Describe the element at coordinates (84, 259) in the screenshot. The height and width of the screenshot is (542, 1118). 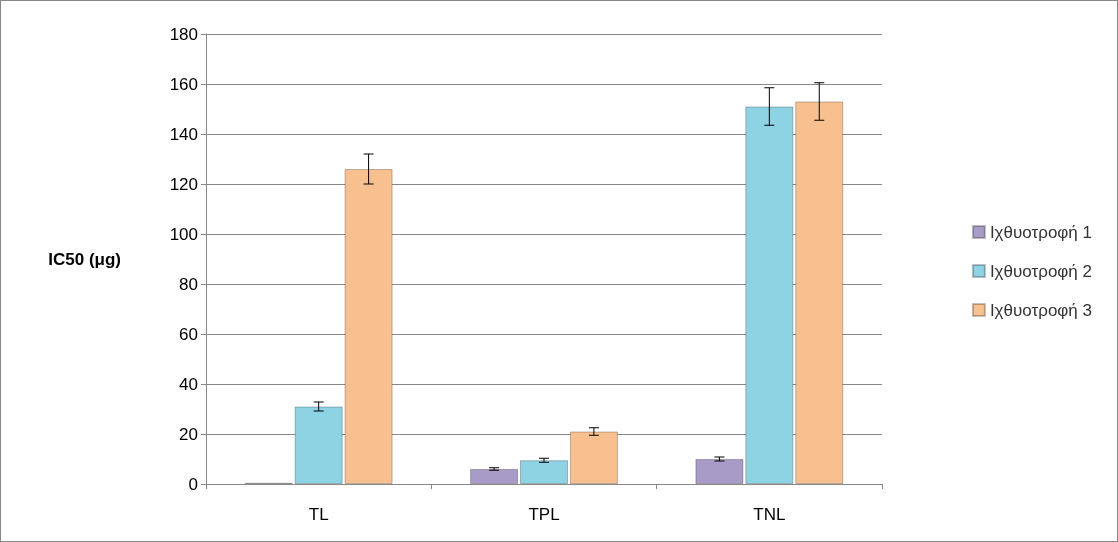
I see `y-axis-title: IC50 (μg)` at that location.